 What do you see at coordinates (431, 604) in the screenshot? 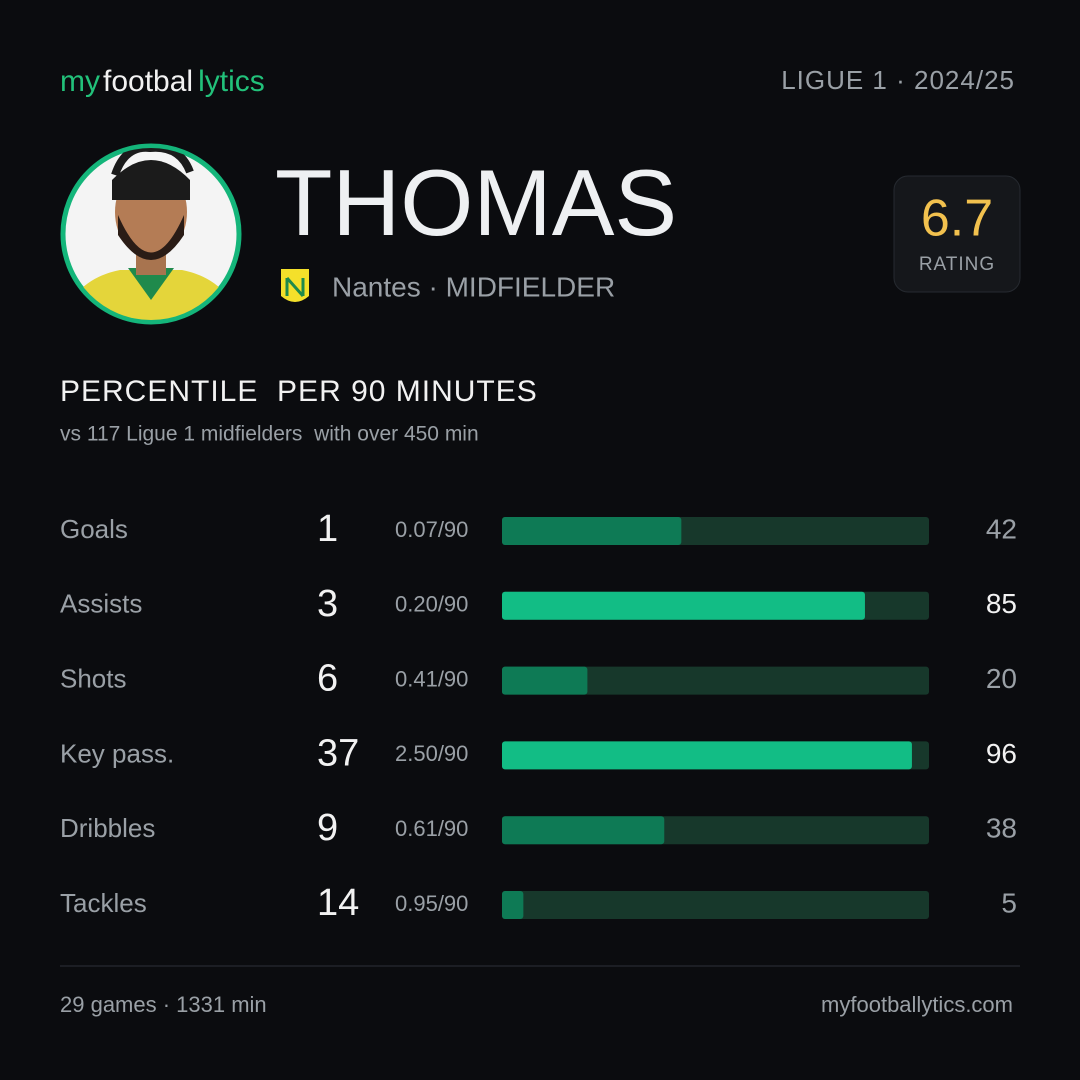
I see `stat-per90: 0.20/90` at bounding box center [431, 604].